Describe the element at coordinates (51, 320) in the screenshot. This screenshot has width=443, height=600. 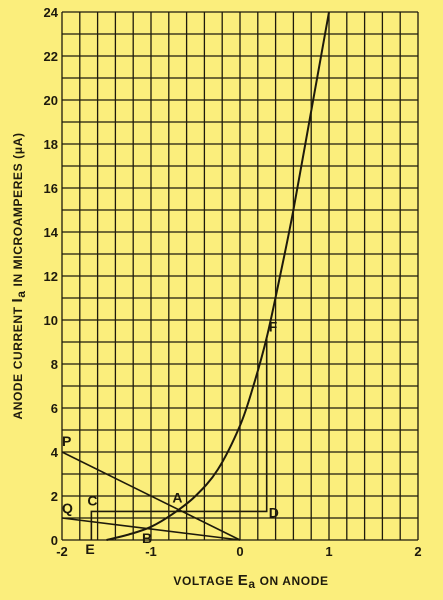
I see `y-tick-label: 10` at that location.